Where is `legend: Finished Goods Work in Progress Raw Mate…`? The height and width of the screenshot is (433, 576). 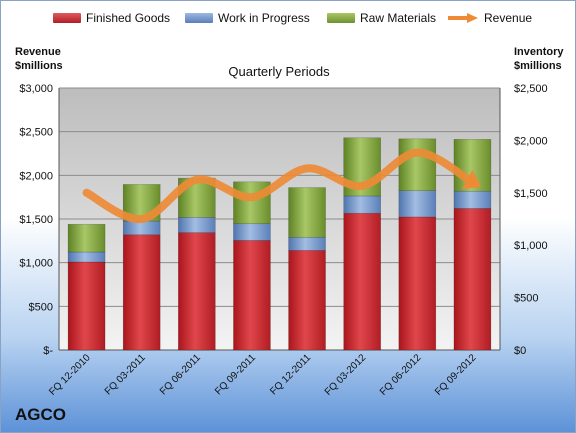
legend: Finished Goods Work in Progress Raw Mate… is located at coordinates (288, 21).